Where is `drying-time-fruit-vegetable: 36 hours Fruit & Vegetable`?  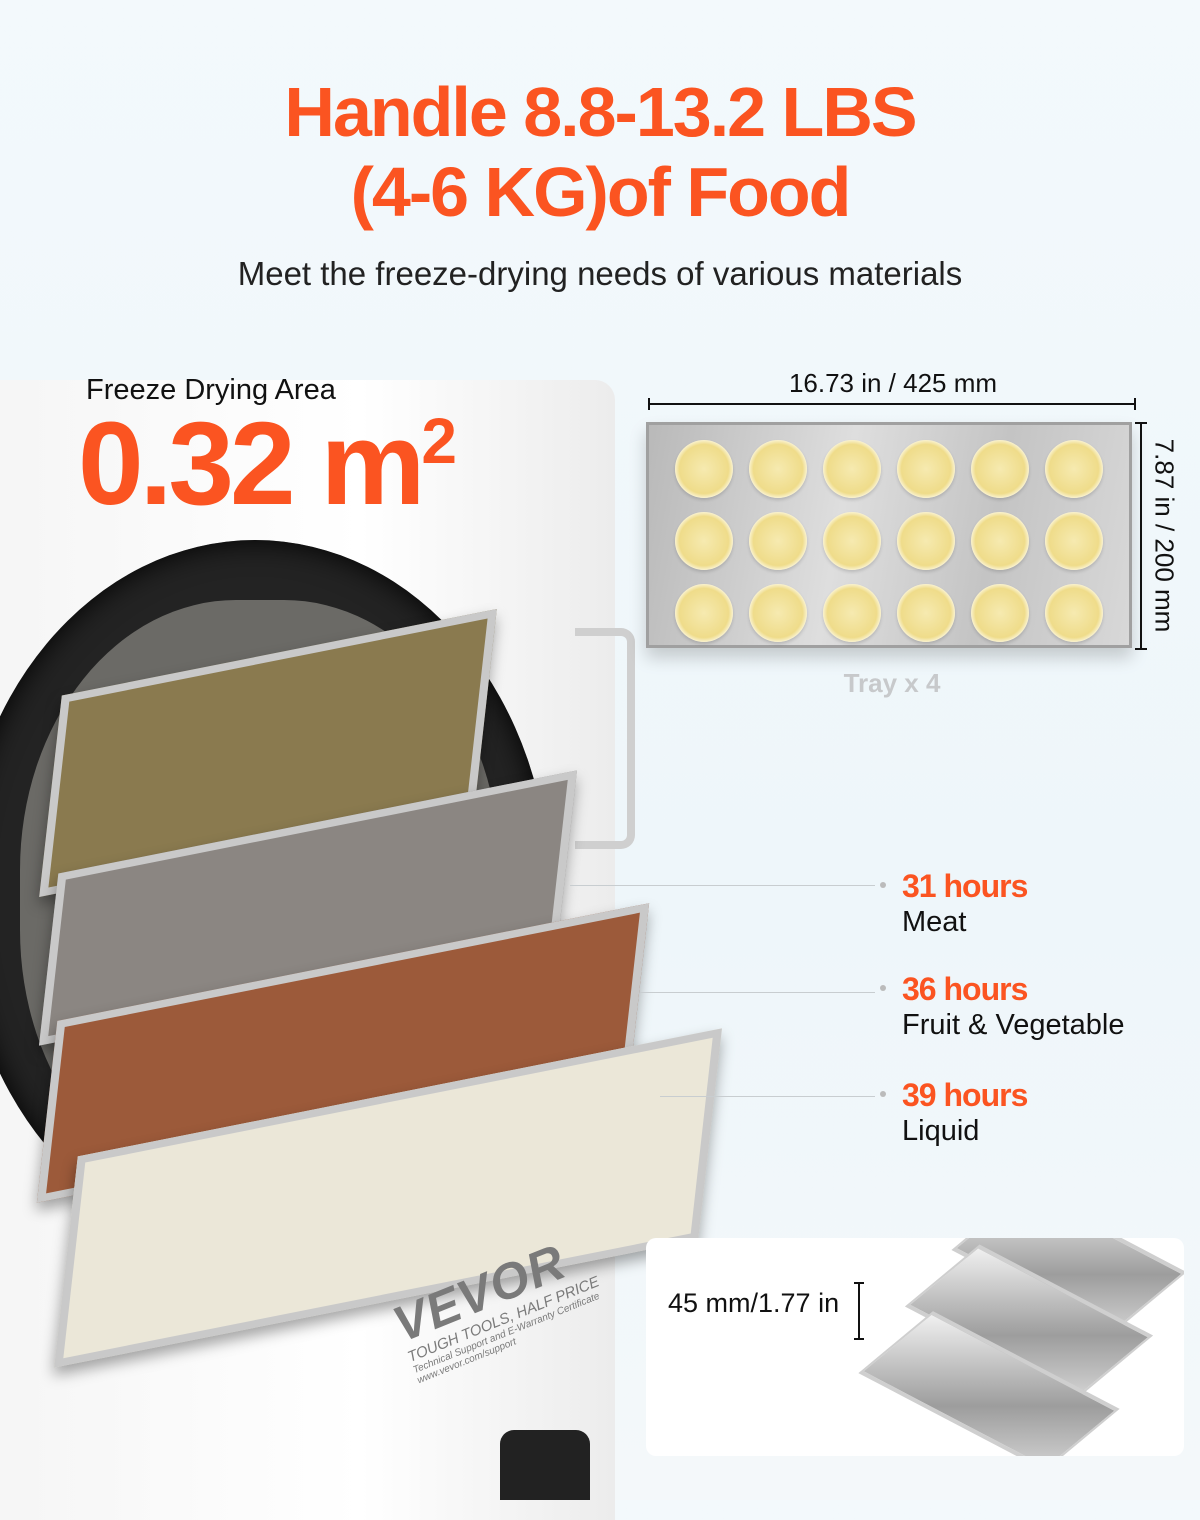 drying-time-fruit-vegetable: 36 hours Fruit & Vegetable is located at coordinates (1030, 1007).